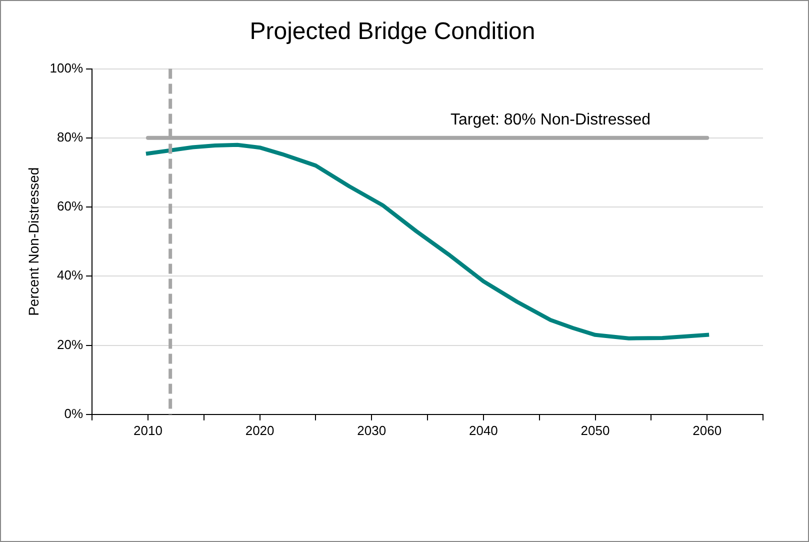  I want to click on y-tick-label: 20%, so click(70, 344).